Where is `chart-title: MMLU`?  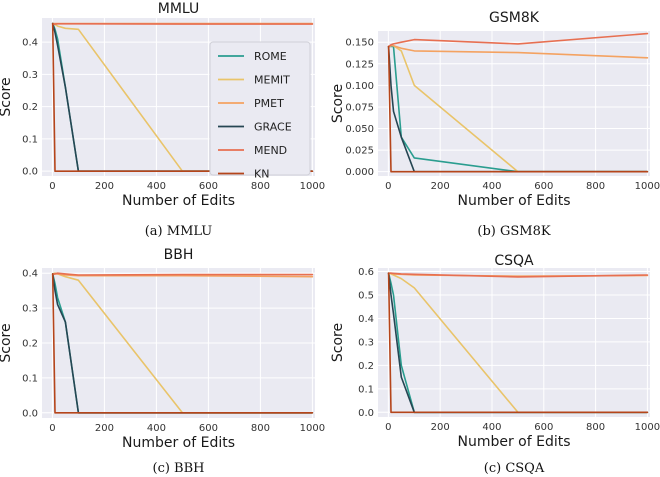 chart-title: MMLU is located at coordinates (179, 9).